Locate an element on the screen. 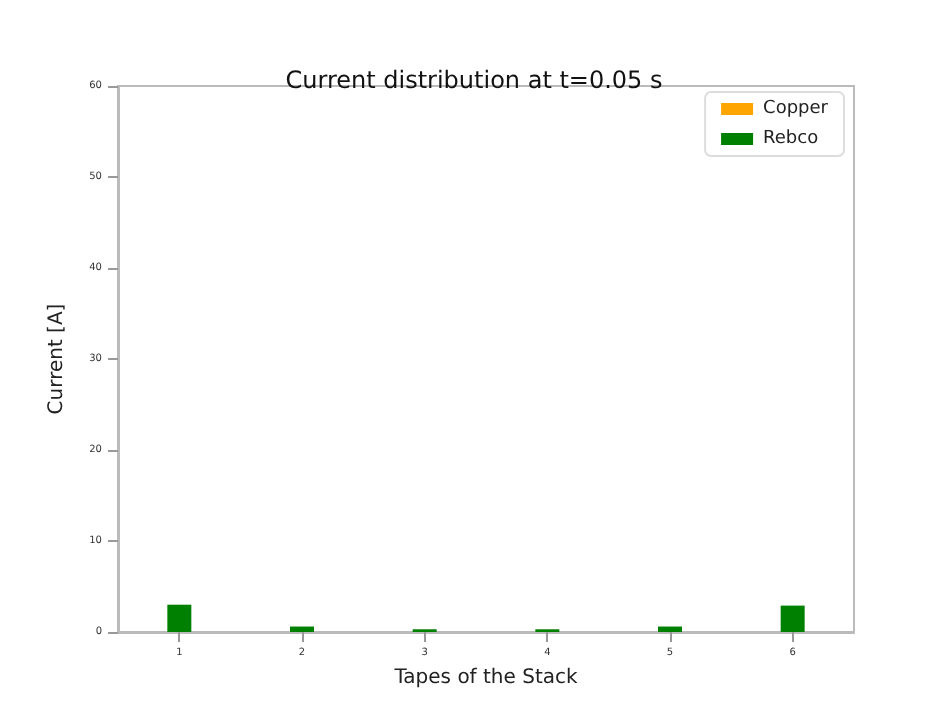  y-axis-title: Current [A] is located at coordinates (57, 359).